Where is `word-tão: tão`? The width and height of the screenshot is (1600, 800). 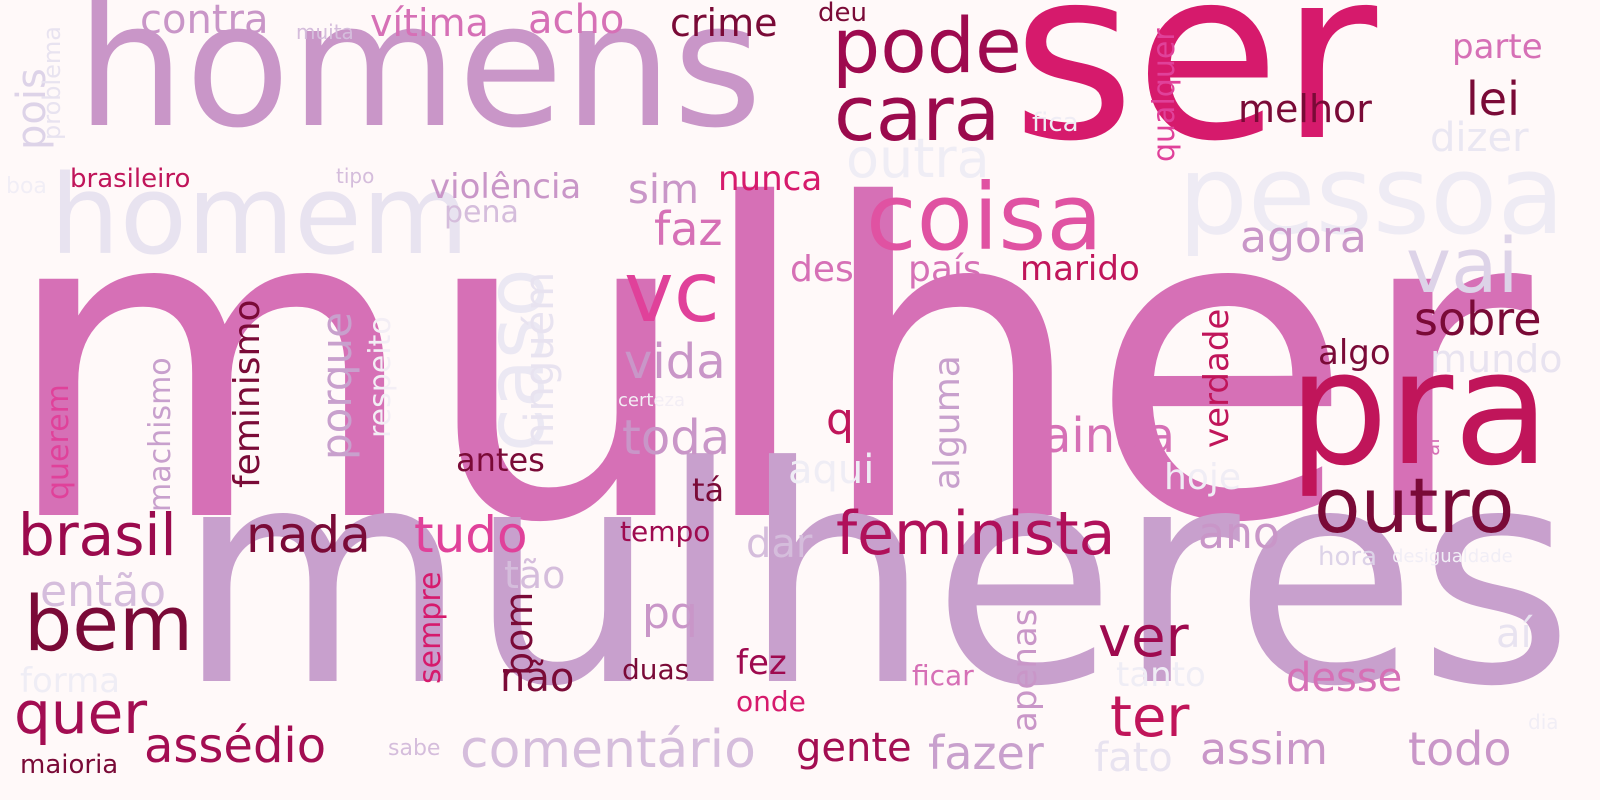 word-tão: tão is located at coordinates (535, 575).